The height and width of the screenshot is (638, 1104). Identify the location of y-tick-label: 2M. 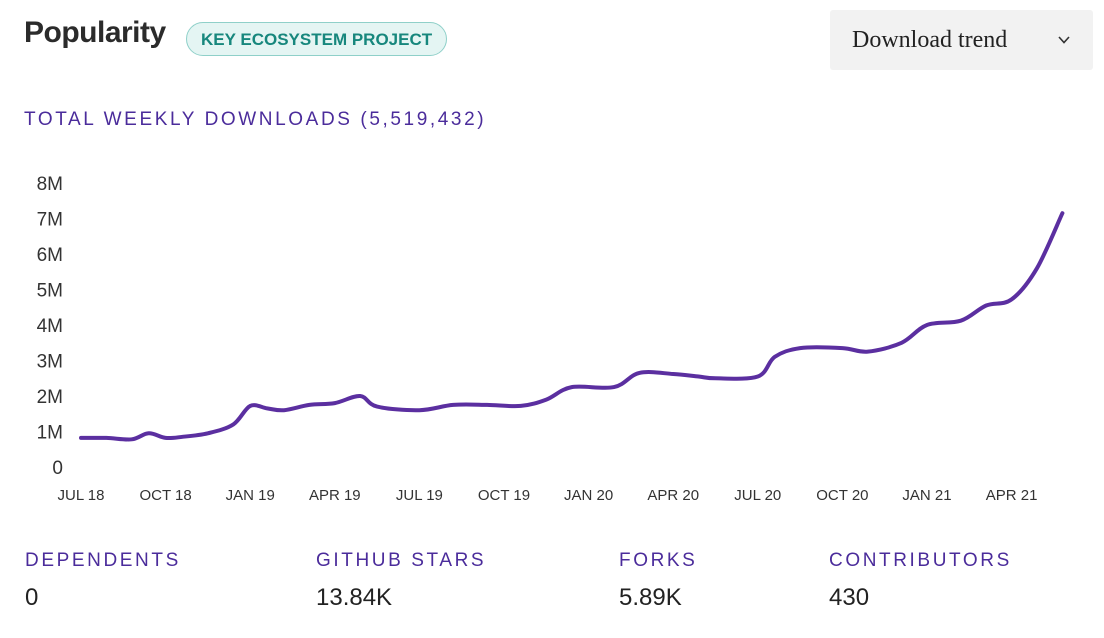
(50, 397).